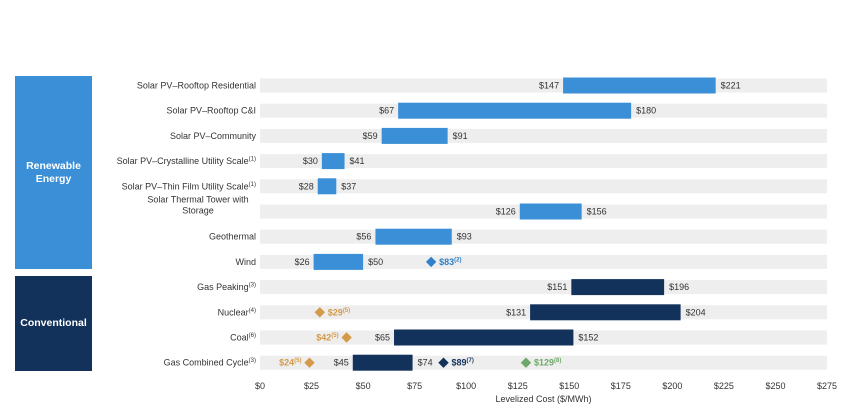 The image size is (855, 415). Describe the element at coordinates (211, 111) in the screenshot. I see `category-label: Solar PV–Rooftop C&I` at that location.